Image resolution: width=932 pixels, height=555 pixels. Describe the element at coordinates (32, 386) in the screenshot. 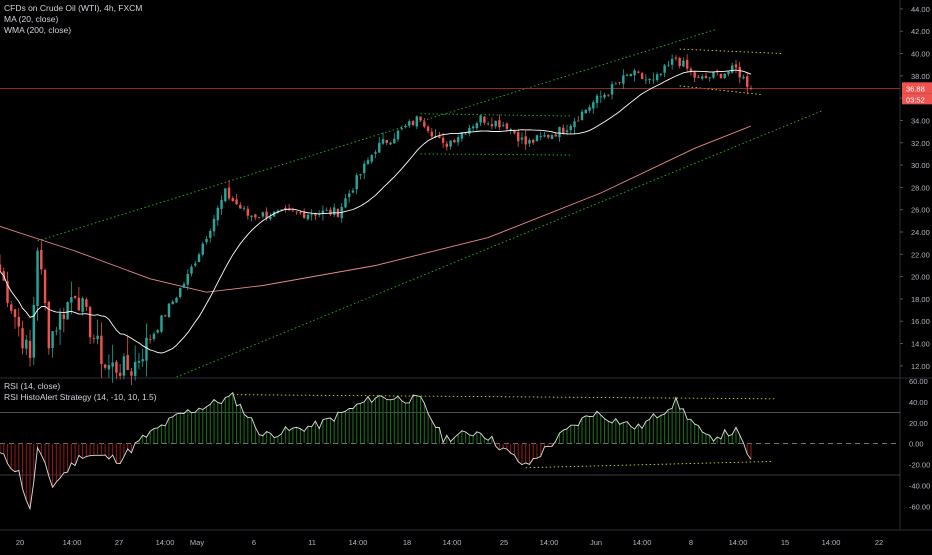

I see `rsi-title: RSI (14, close)` at that location.